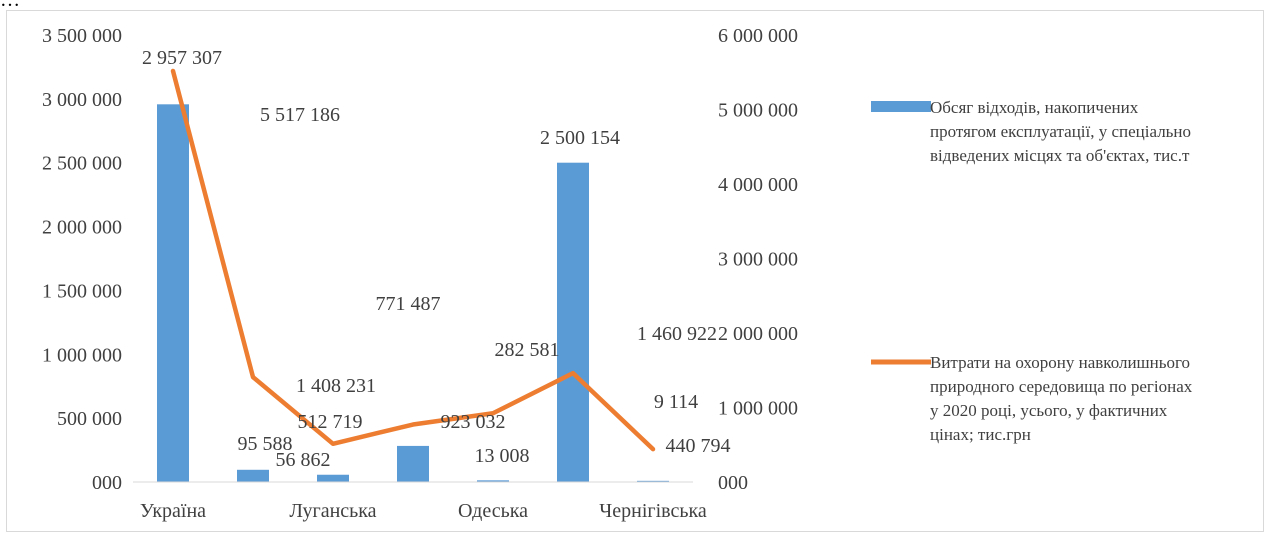  I want to click on bar-data-label: 9 114, so click(676, 402).